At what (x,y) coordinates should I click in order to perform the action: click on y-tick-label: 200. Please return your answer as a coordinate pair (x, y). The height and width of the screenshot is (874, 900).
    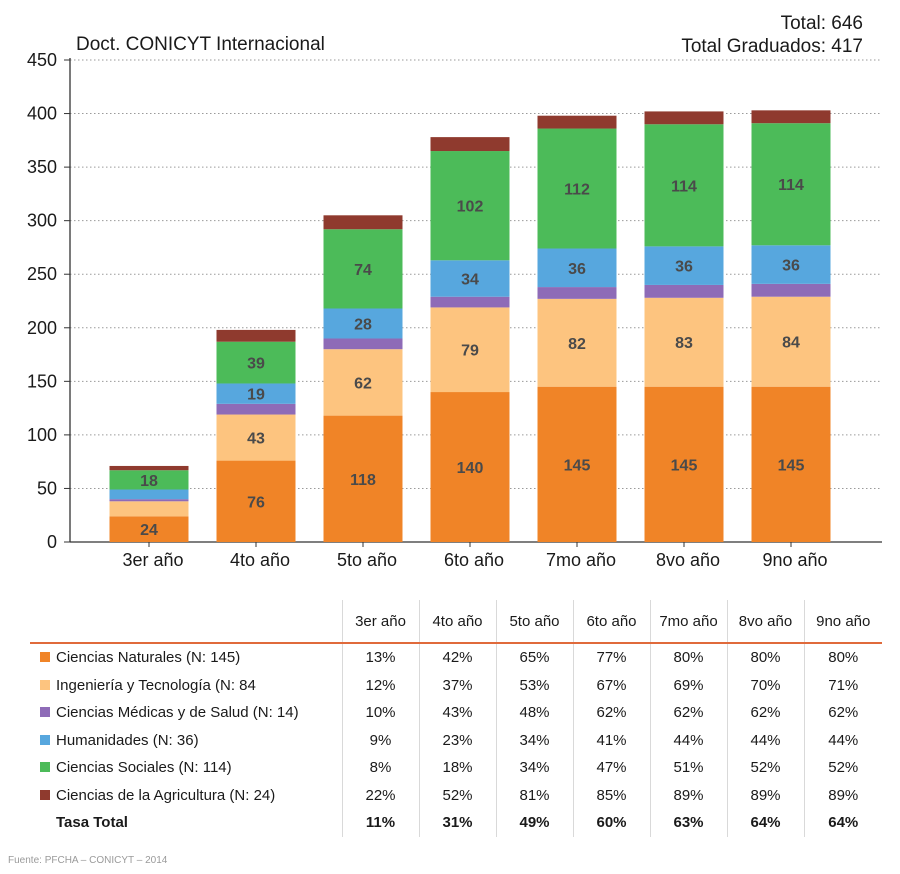
    Looking at the image, I should click on (42, 328).